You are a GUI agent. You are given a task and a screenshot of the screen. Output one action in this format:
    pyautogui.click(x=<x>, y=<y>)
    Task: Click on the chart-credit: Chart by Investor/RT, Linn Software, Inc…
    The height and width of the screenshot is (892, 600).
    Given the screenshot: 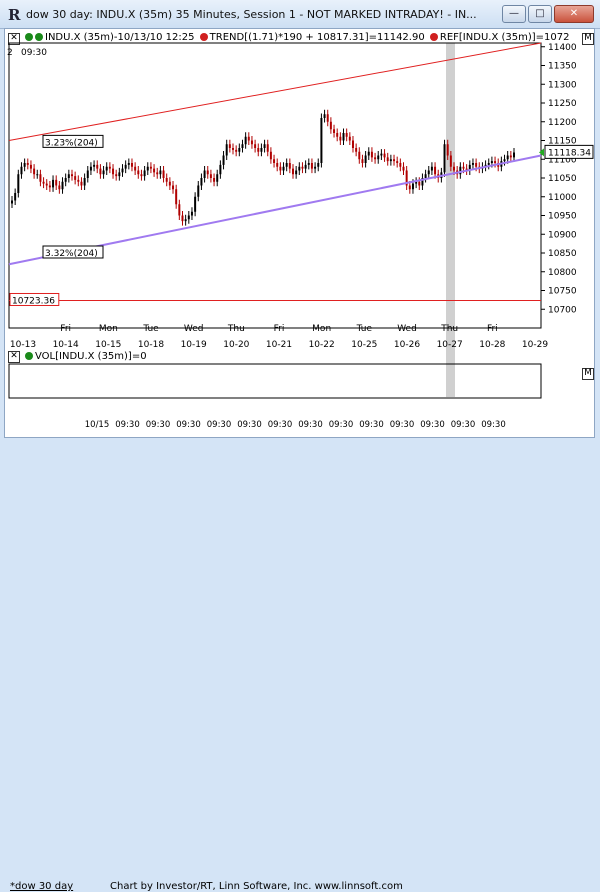 What is the action you would take?
    pyautogui.click(x=256, y=886)
    